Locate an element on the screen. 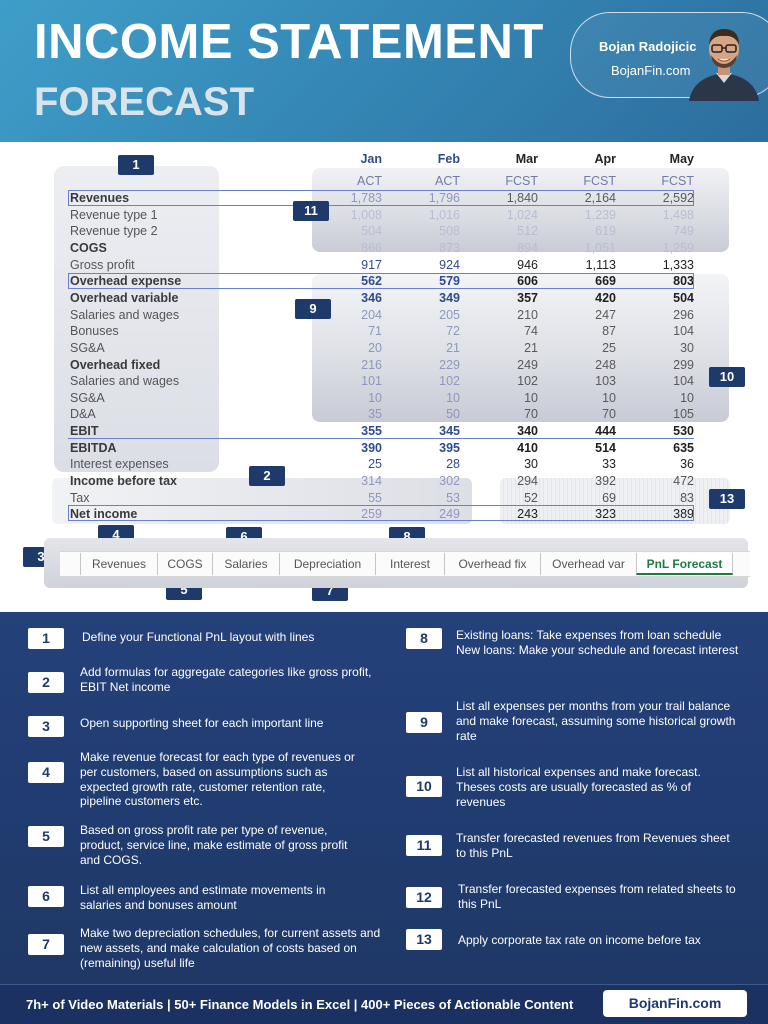  table-cell: 294 is located at coordinates (527, 481).